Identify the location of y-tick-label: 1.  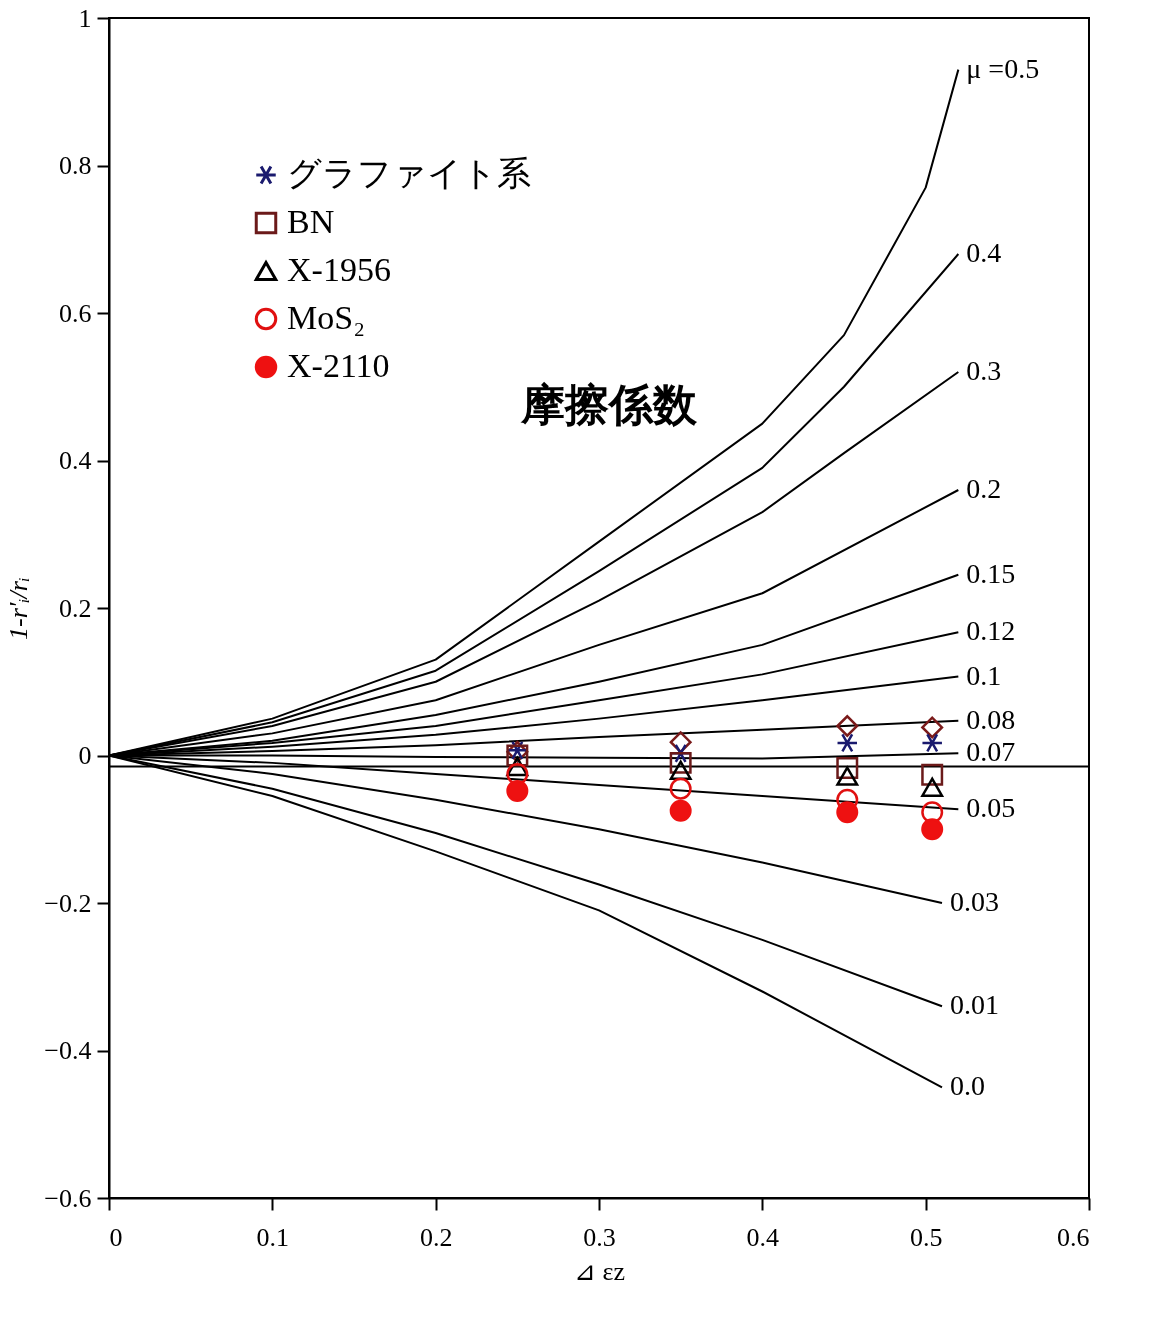
(85, 18).